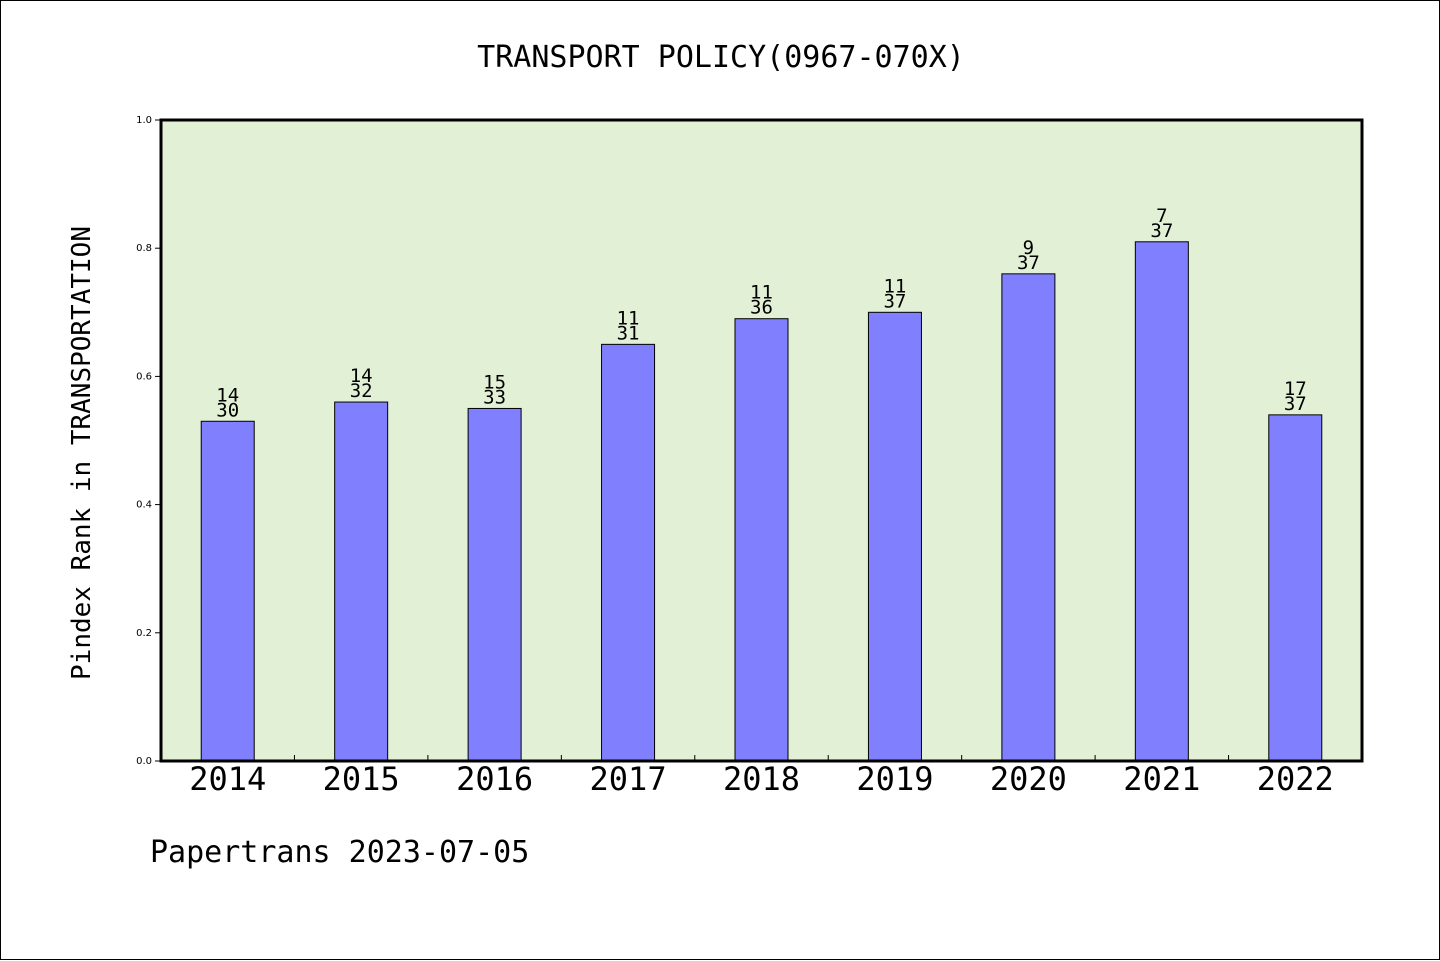 The height and width of the screenshot is (961, 1440). What do you see at coordinates (494, 779) in the screenshot?
I see `x-tick-label: 2016` at bounding box center [494, 779].